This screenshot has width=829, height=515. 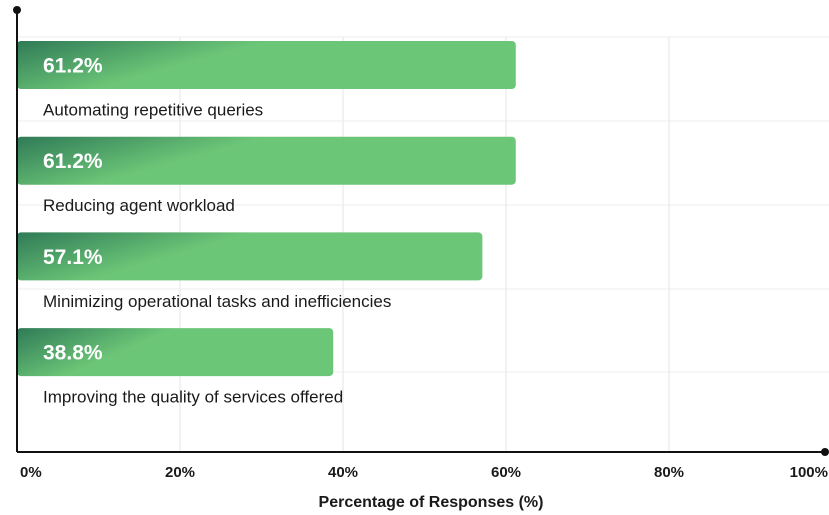 What do you see at coordinates (180, 472) in the screenshot?
I see `x-tick-label: 20%` at bounding box center [180, 472].